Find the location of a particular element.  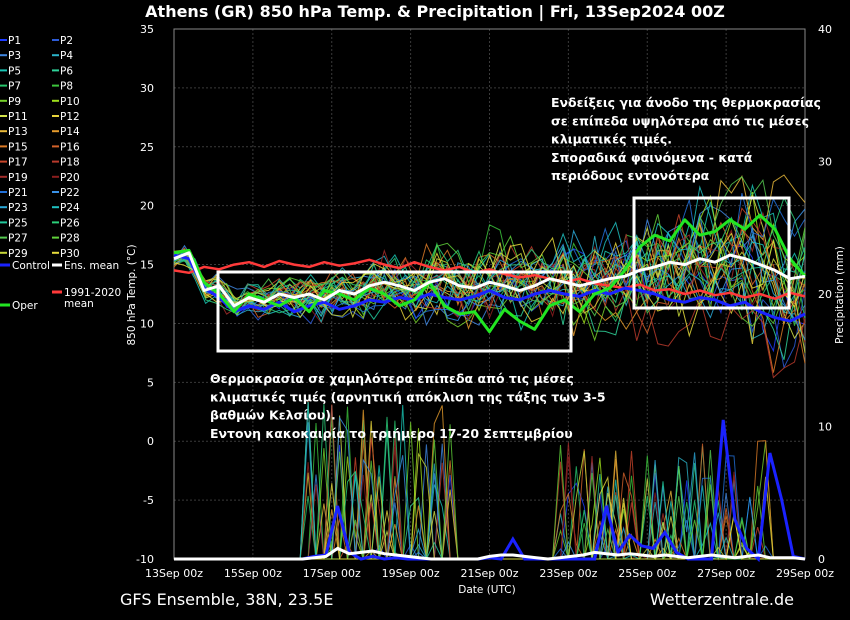

cool-period-box is located at coordinates (394, 311).